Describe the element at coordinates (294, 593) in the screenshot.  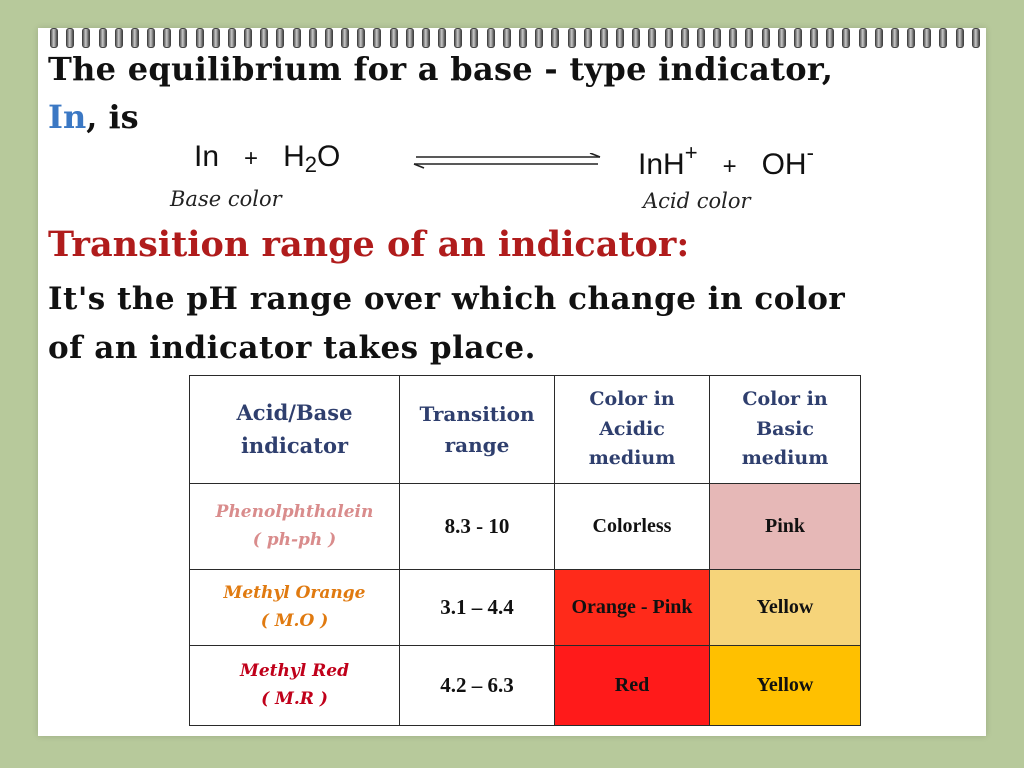
I see `indicator-name: Methyl Orange` at that location.